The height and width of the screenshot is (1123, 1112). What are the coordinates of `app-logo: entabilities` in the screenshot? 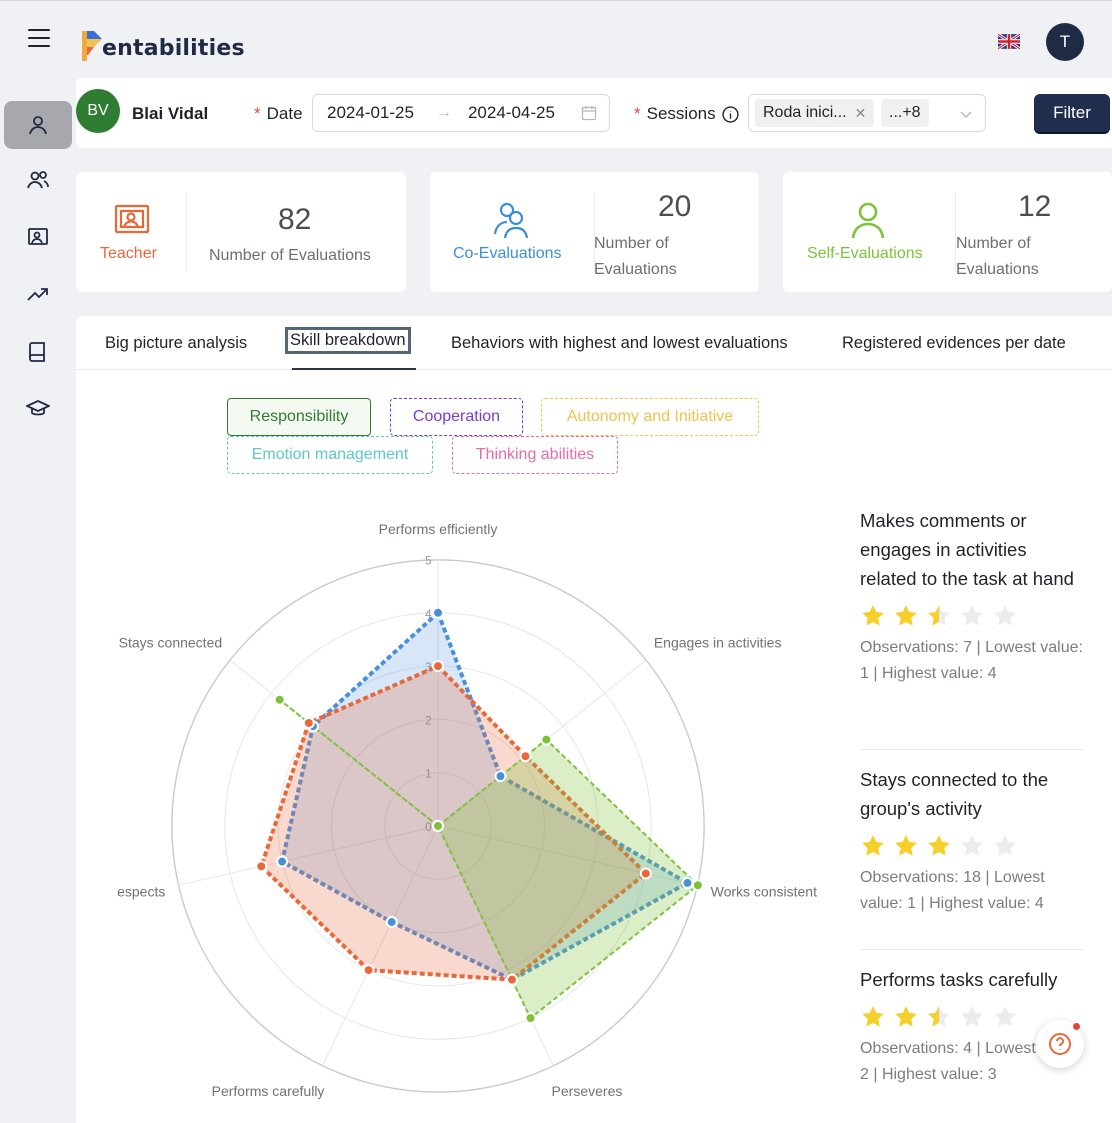 It's located at (162, 43).